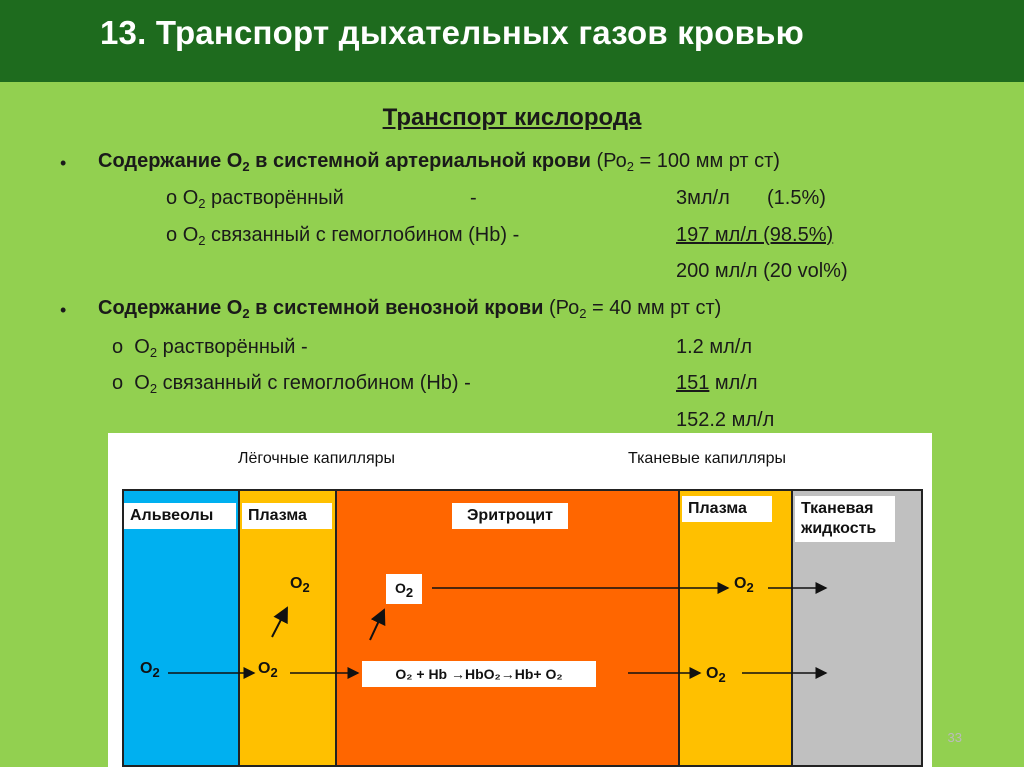  What do you see at coordinates (291, 384) in the screenshot?
I see `venous-item-bound: o О2 связанный с гемоглобином (Hb) -` at bounding box center [291, 384].